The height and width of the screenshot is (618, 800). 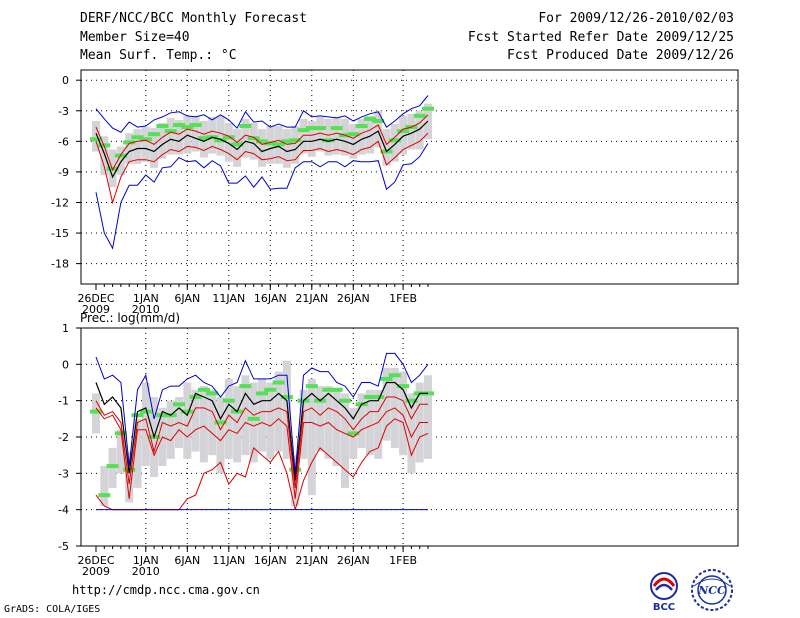 I want to click on x-tick-label: 11JAN, so click(x=228, y=560).